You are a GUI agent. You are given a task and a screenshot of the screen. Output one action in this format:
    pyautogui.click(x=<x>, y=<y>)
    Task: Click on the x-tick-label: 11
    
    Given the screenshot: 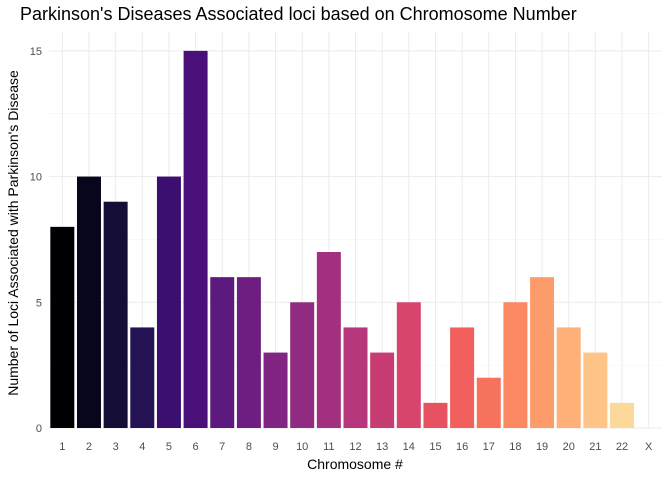 What is the action you would take?
    pyautogui.click(x=328, y=447)
    